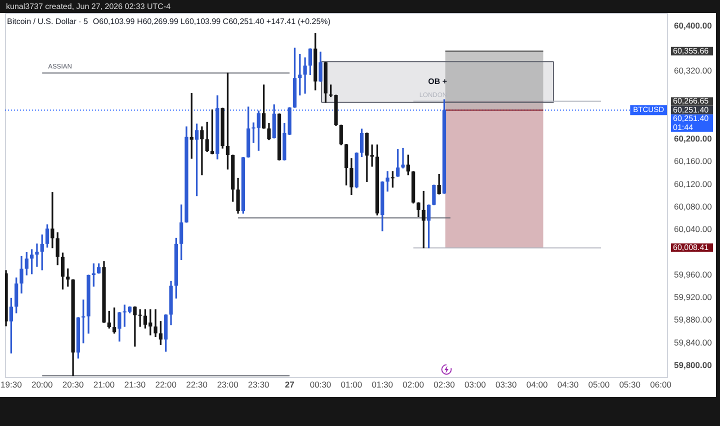 The height and width of the screenshot is (426, 720). What do you see at coordinates (383, 384) in the screenshot?
I see `x-tick-label: 01:30` at bounding box center [383, 384].